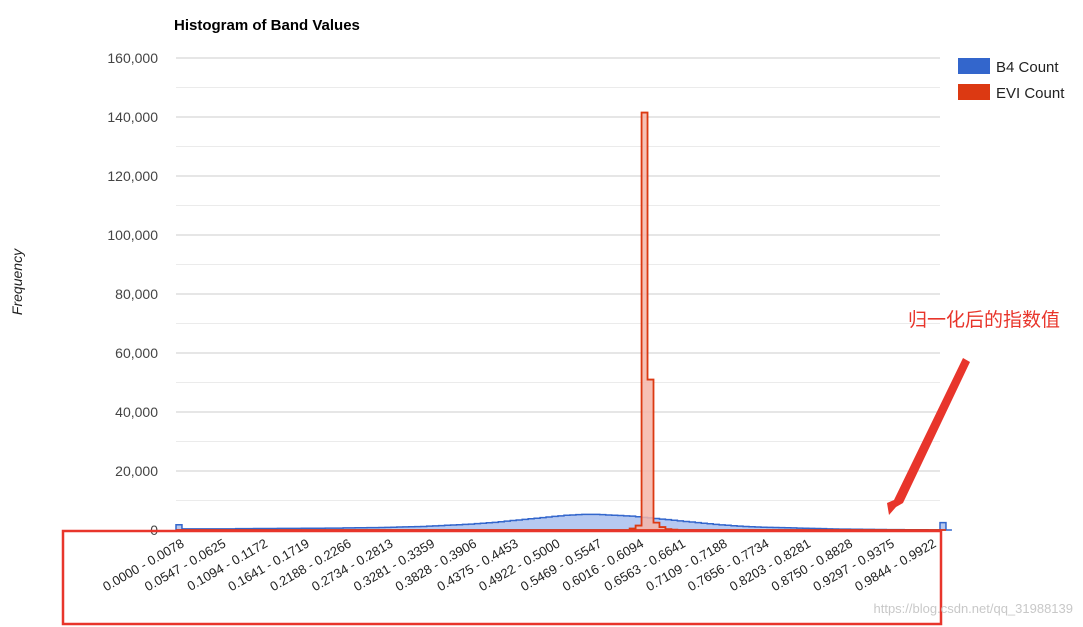 This screenshot has height=627, width=1083. Describe the element at coordinates (132, 235) in the screenshot. I see `y-tick-label: 100,000` at that location.